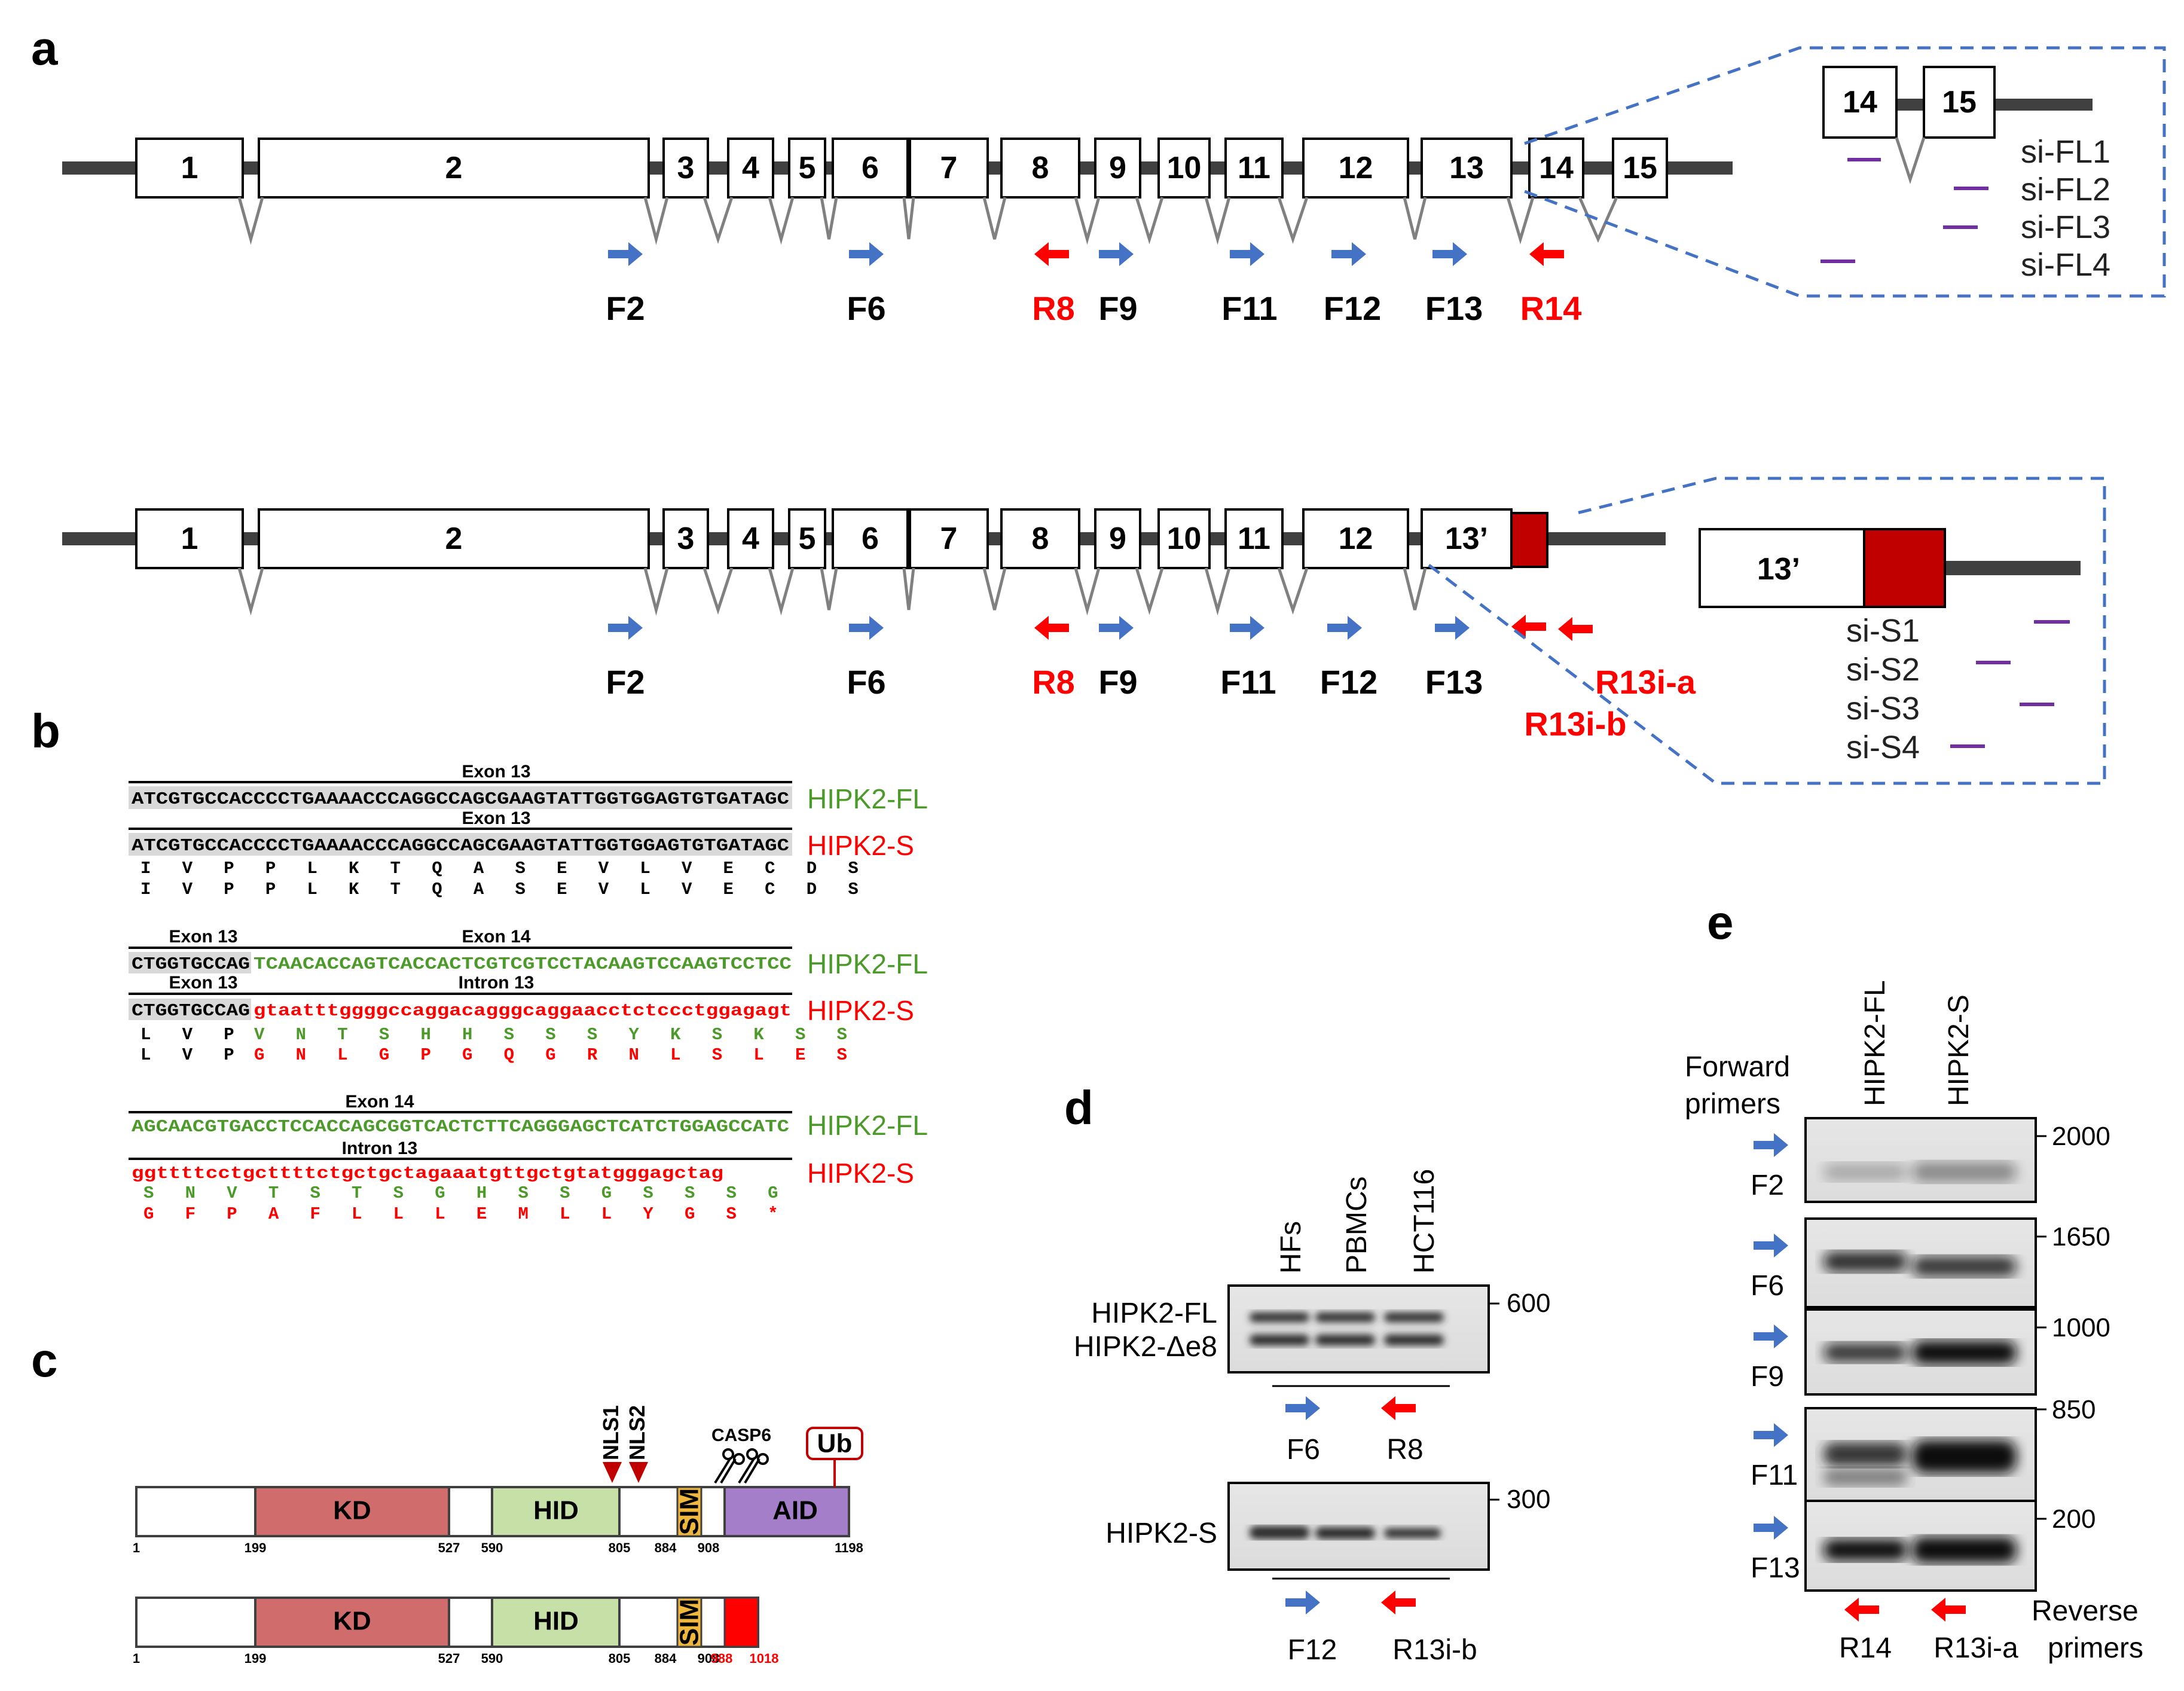  Describe the element at coordinates (1767, 1286) in the screenshot. I see `gel-e-primer-F6: F6` at that location.